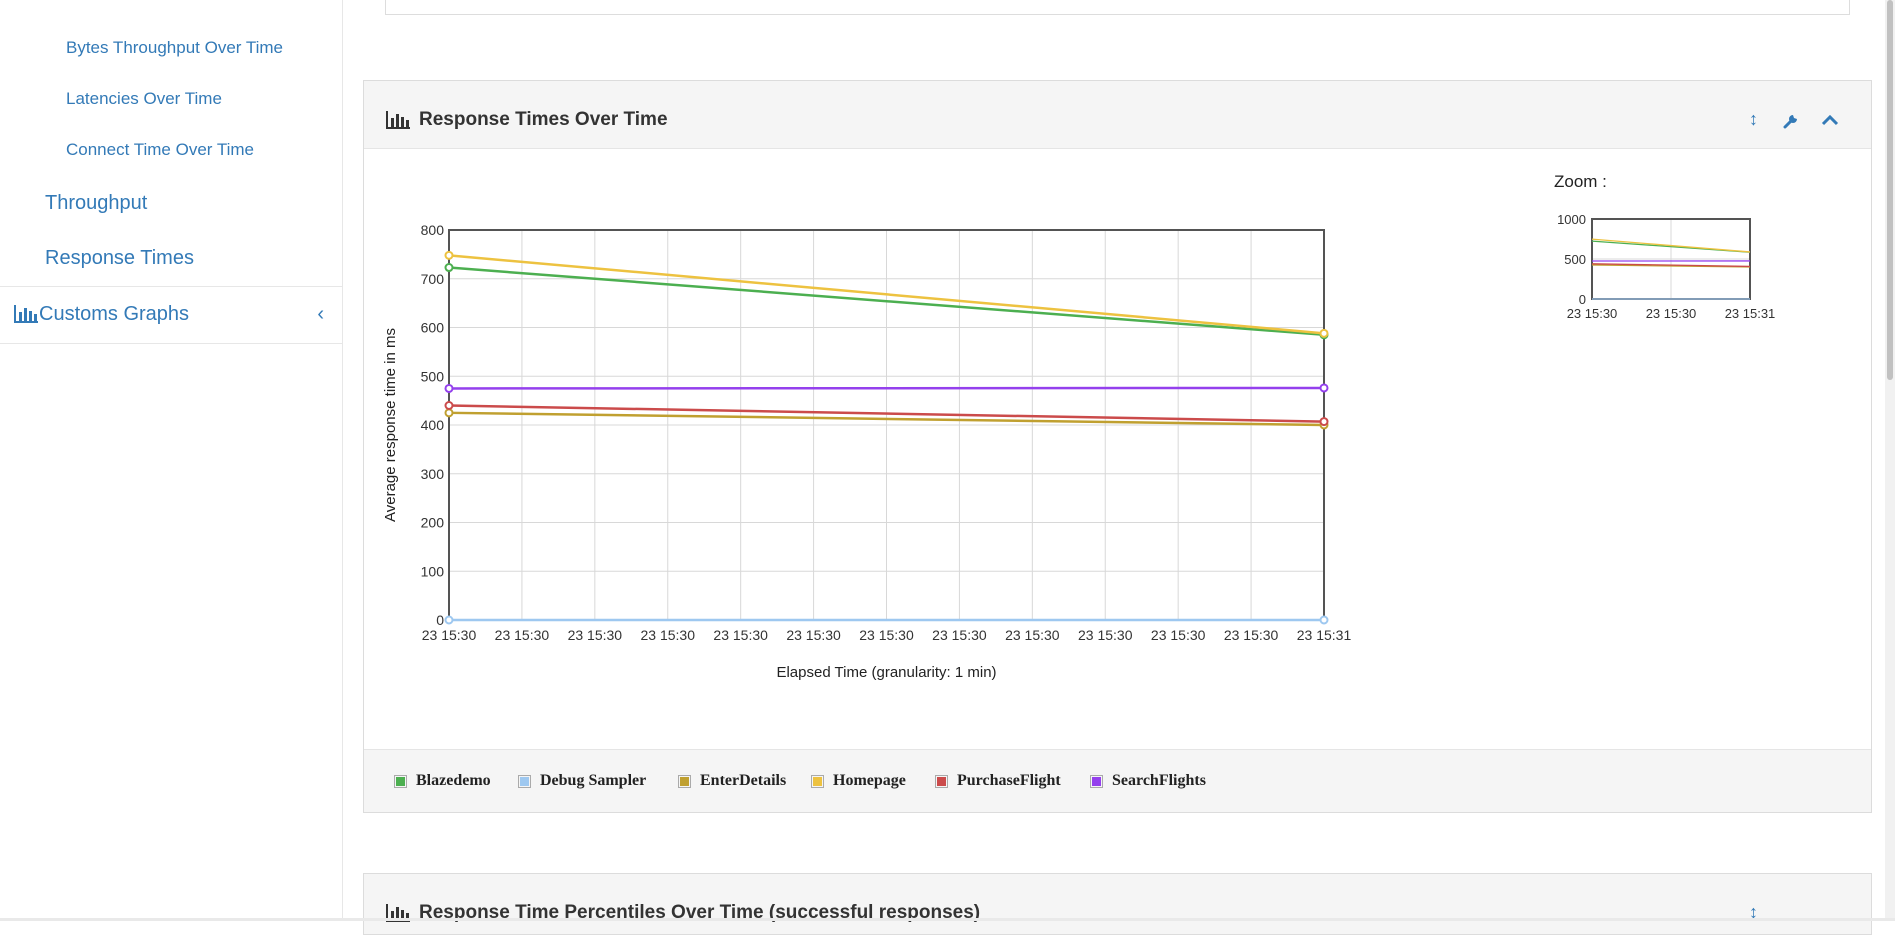 The width and height of the screenshot is (1895, 935). Describe the element at coordinates (1792, 120) in the screenshot. I see `wrench-icon` at that location.